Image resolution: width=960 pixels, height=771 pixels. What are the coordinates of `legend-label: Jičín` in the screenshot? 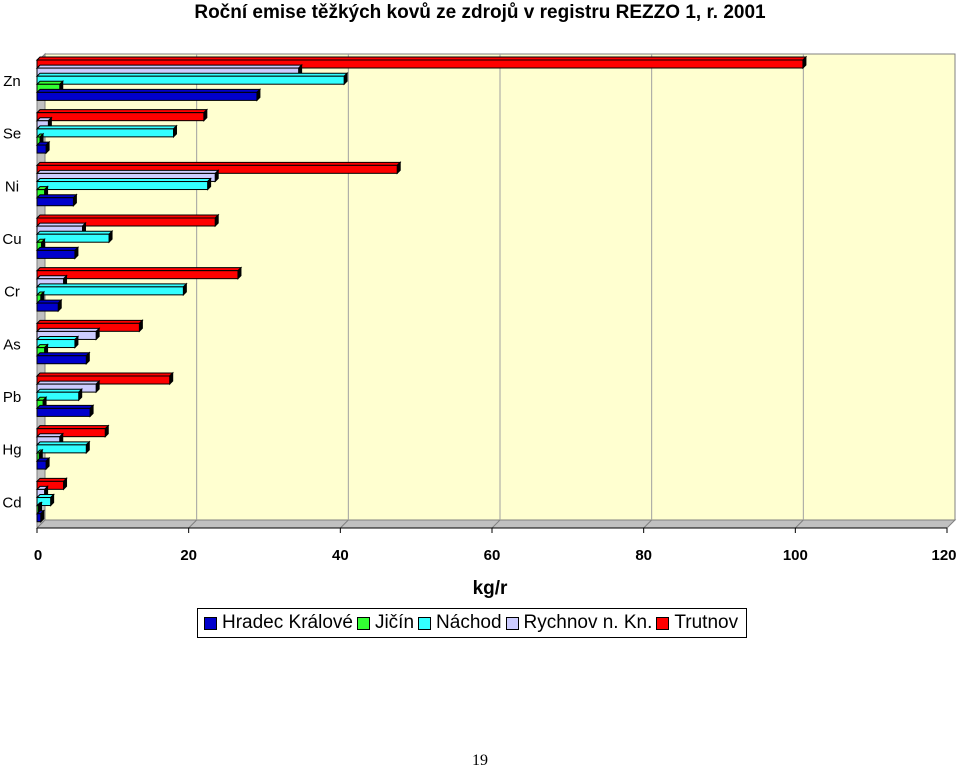 It's located at (394, 622).